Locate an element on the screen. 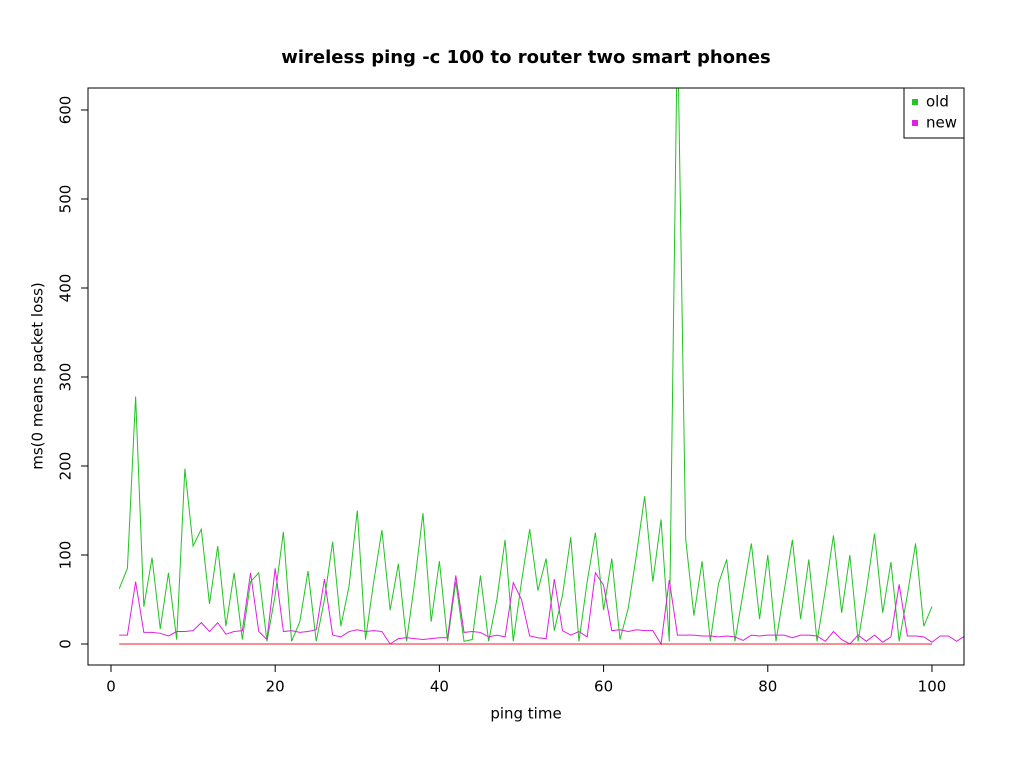  y-tick-label: 100 is located at coordinates (66, 555).